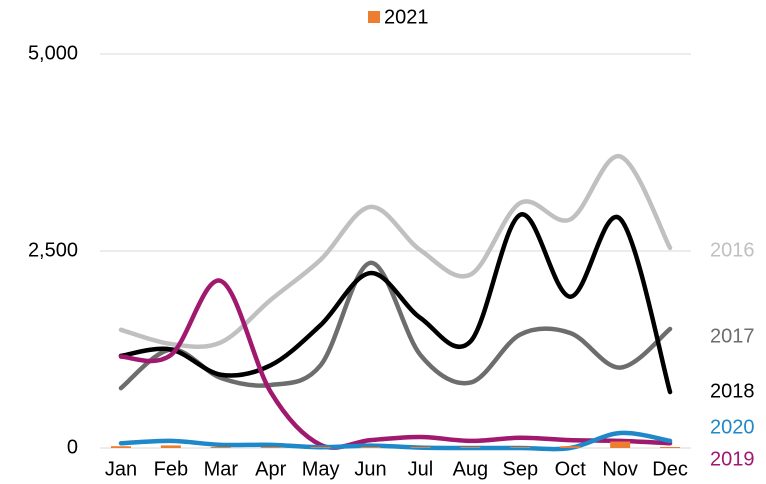 The height and width of the screenshot is (484, 766). I want to click on x-tick-label: Jan, so click(121, 469).